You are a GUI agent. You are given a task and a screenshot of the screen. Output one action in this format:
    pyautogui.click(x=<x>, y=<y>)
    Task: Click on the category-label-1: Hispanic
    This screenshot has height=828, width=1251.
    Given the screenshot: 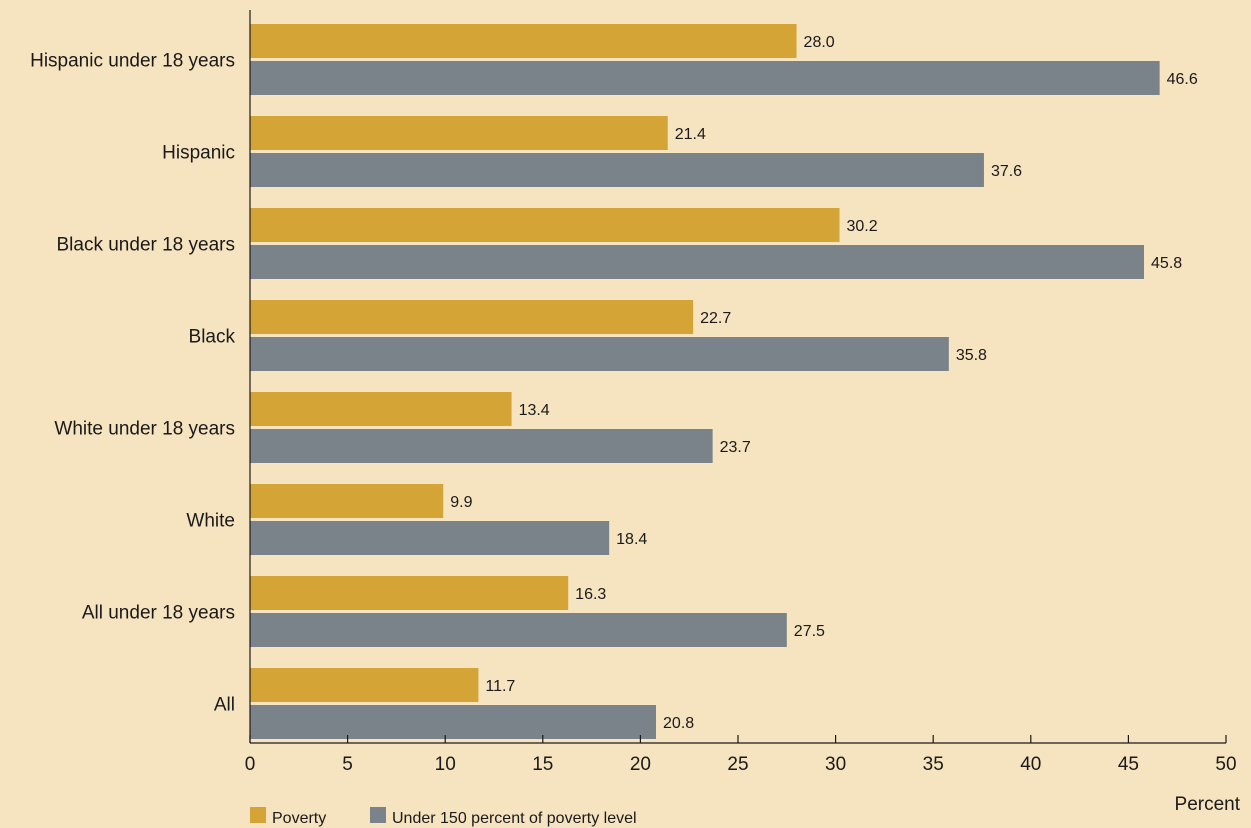 What is the action you would take?
    pyautogui.click(x=198, y=153)
    